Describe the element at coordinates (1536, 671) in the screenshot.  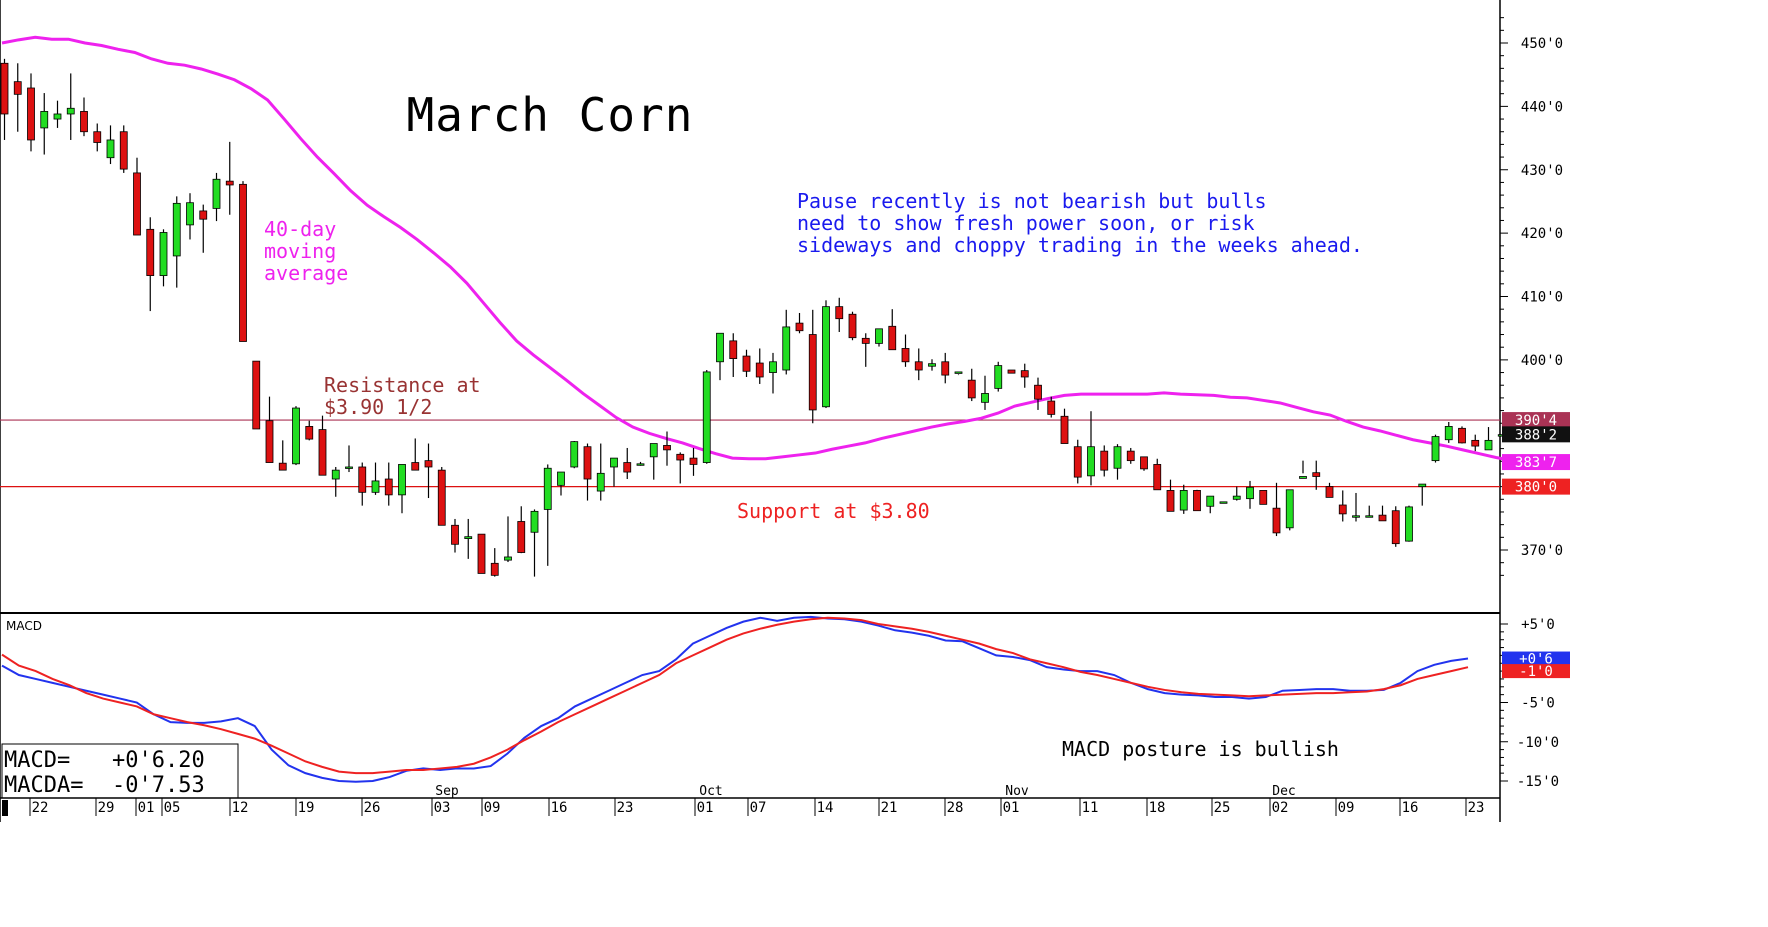
I see `macd-tag-box` at that location.